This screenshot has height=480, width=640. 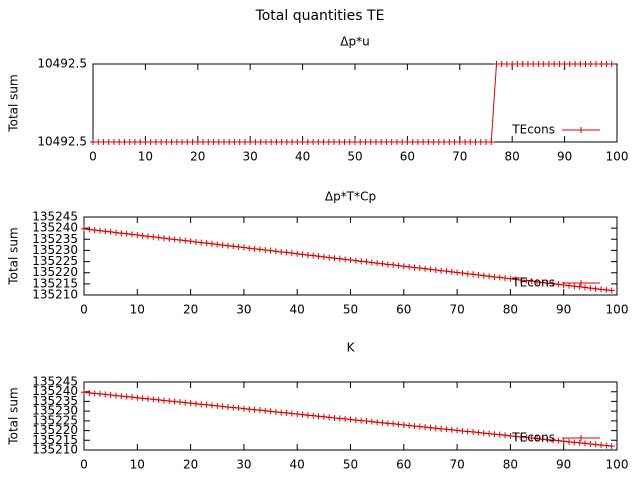 What do you see at coordinates (14, 256) in the screenshot?
I see `y-axis-label: Total sum` at bounding box center [14, 256].